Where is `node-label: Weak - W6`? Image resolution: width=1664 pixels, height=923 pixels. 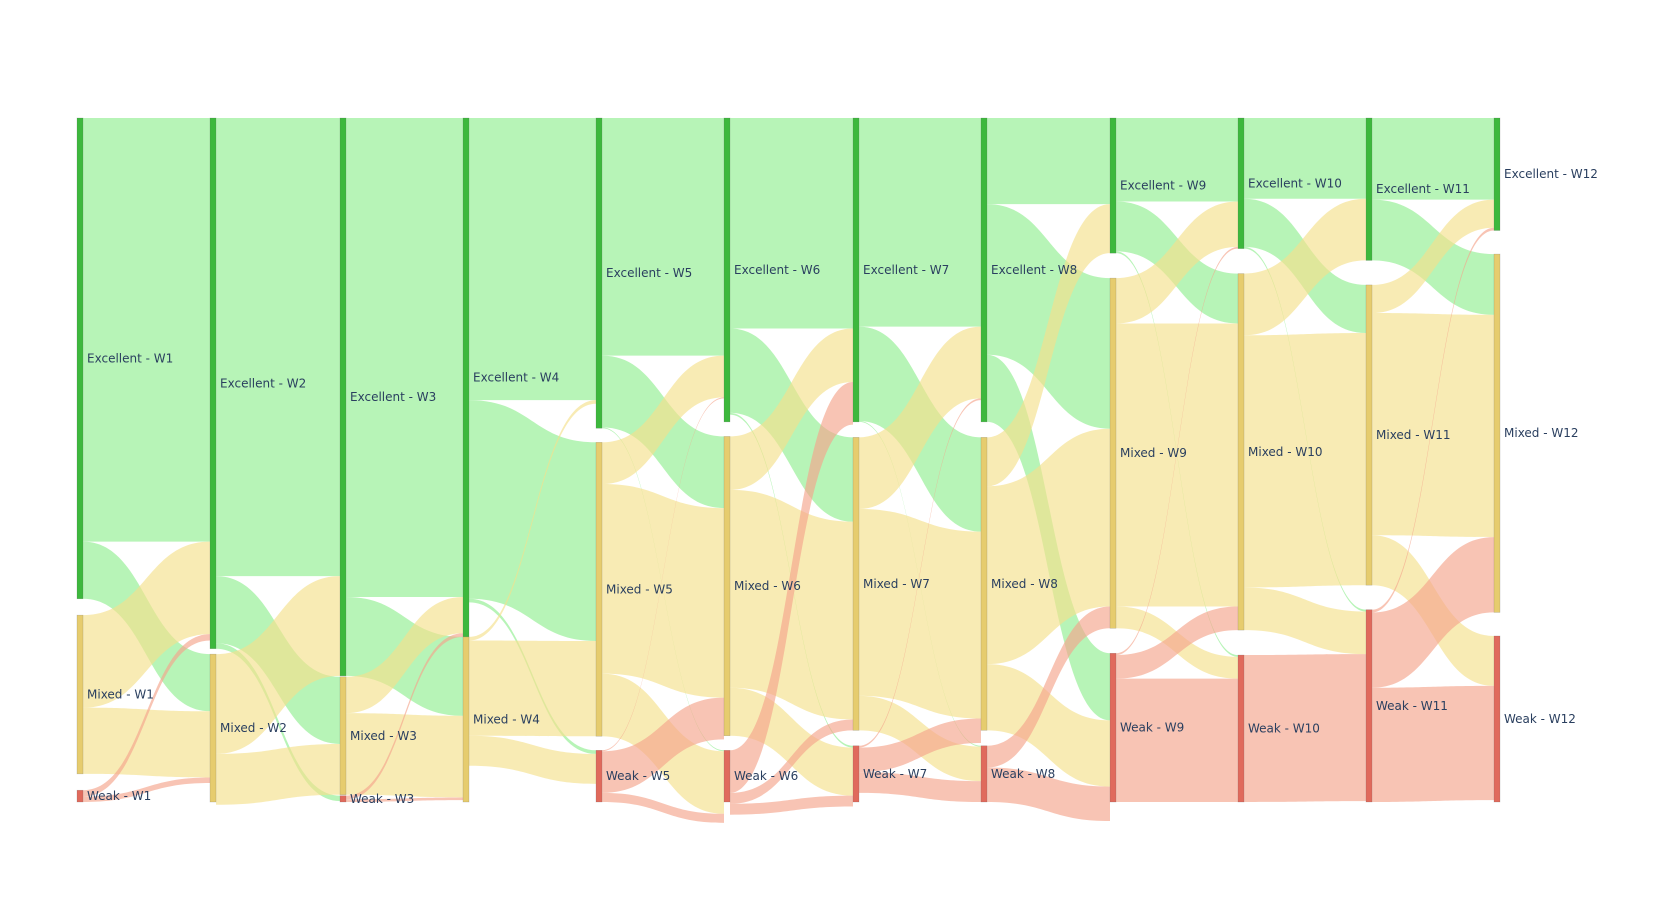
node-label: Weak - W6 is located at coordinates (766, 776).